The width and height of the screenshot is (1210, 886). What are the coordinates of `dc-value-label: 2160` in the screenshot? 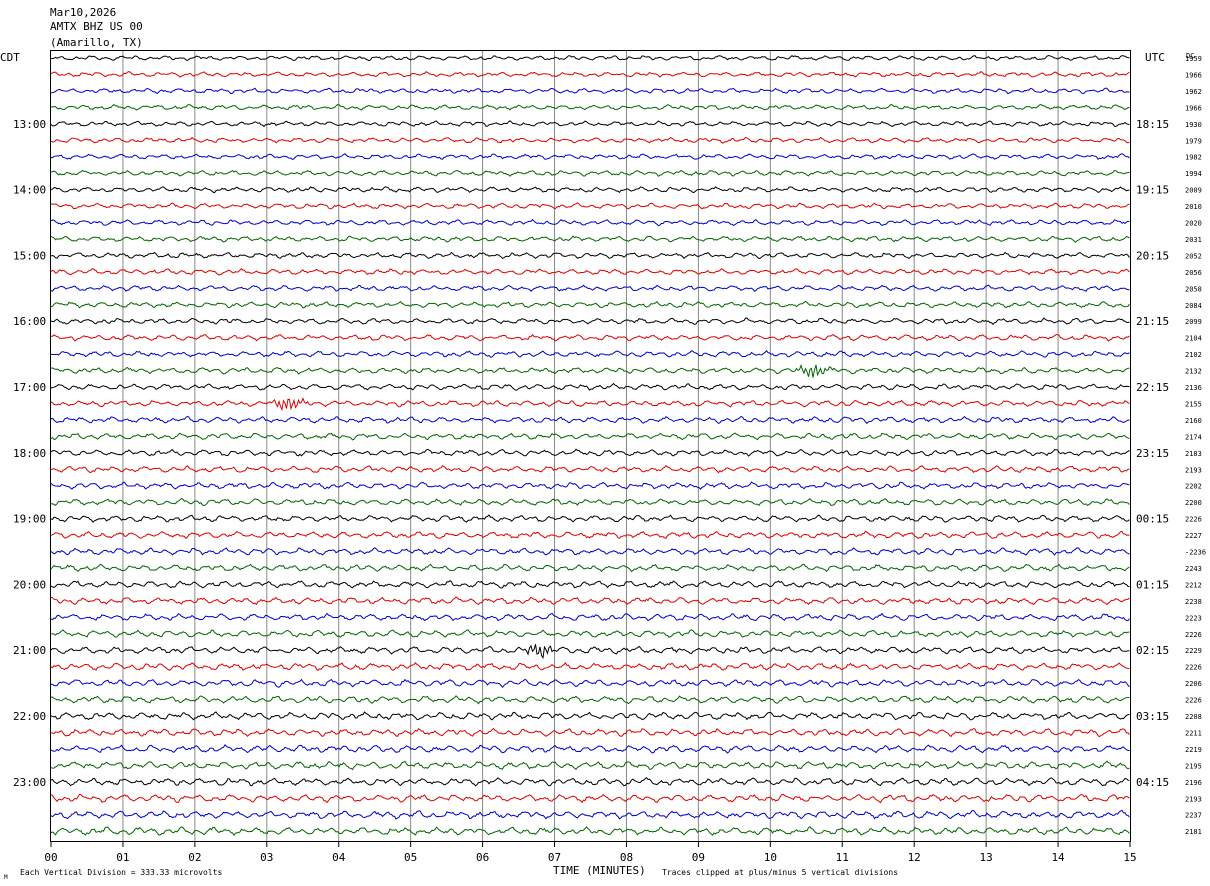 It's located at (1193, 421).